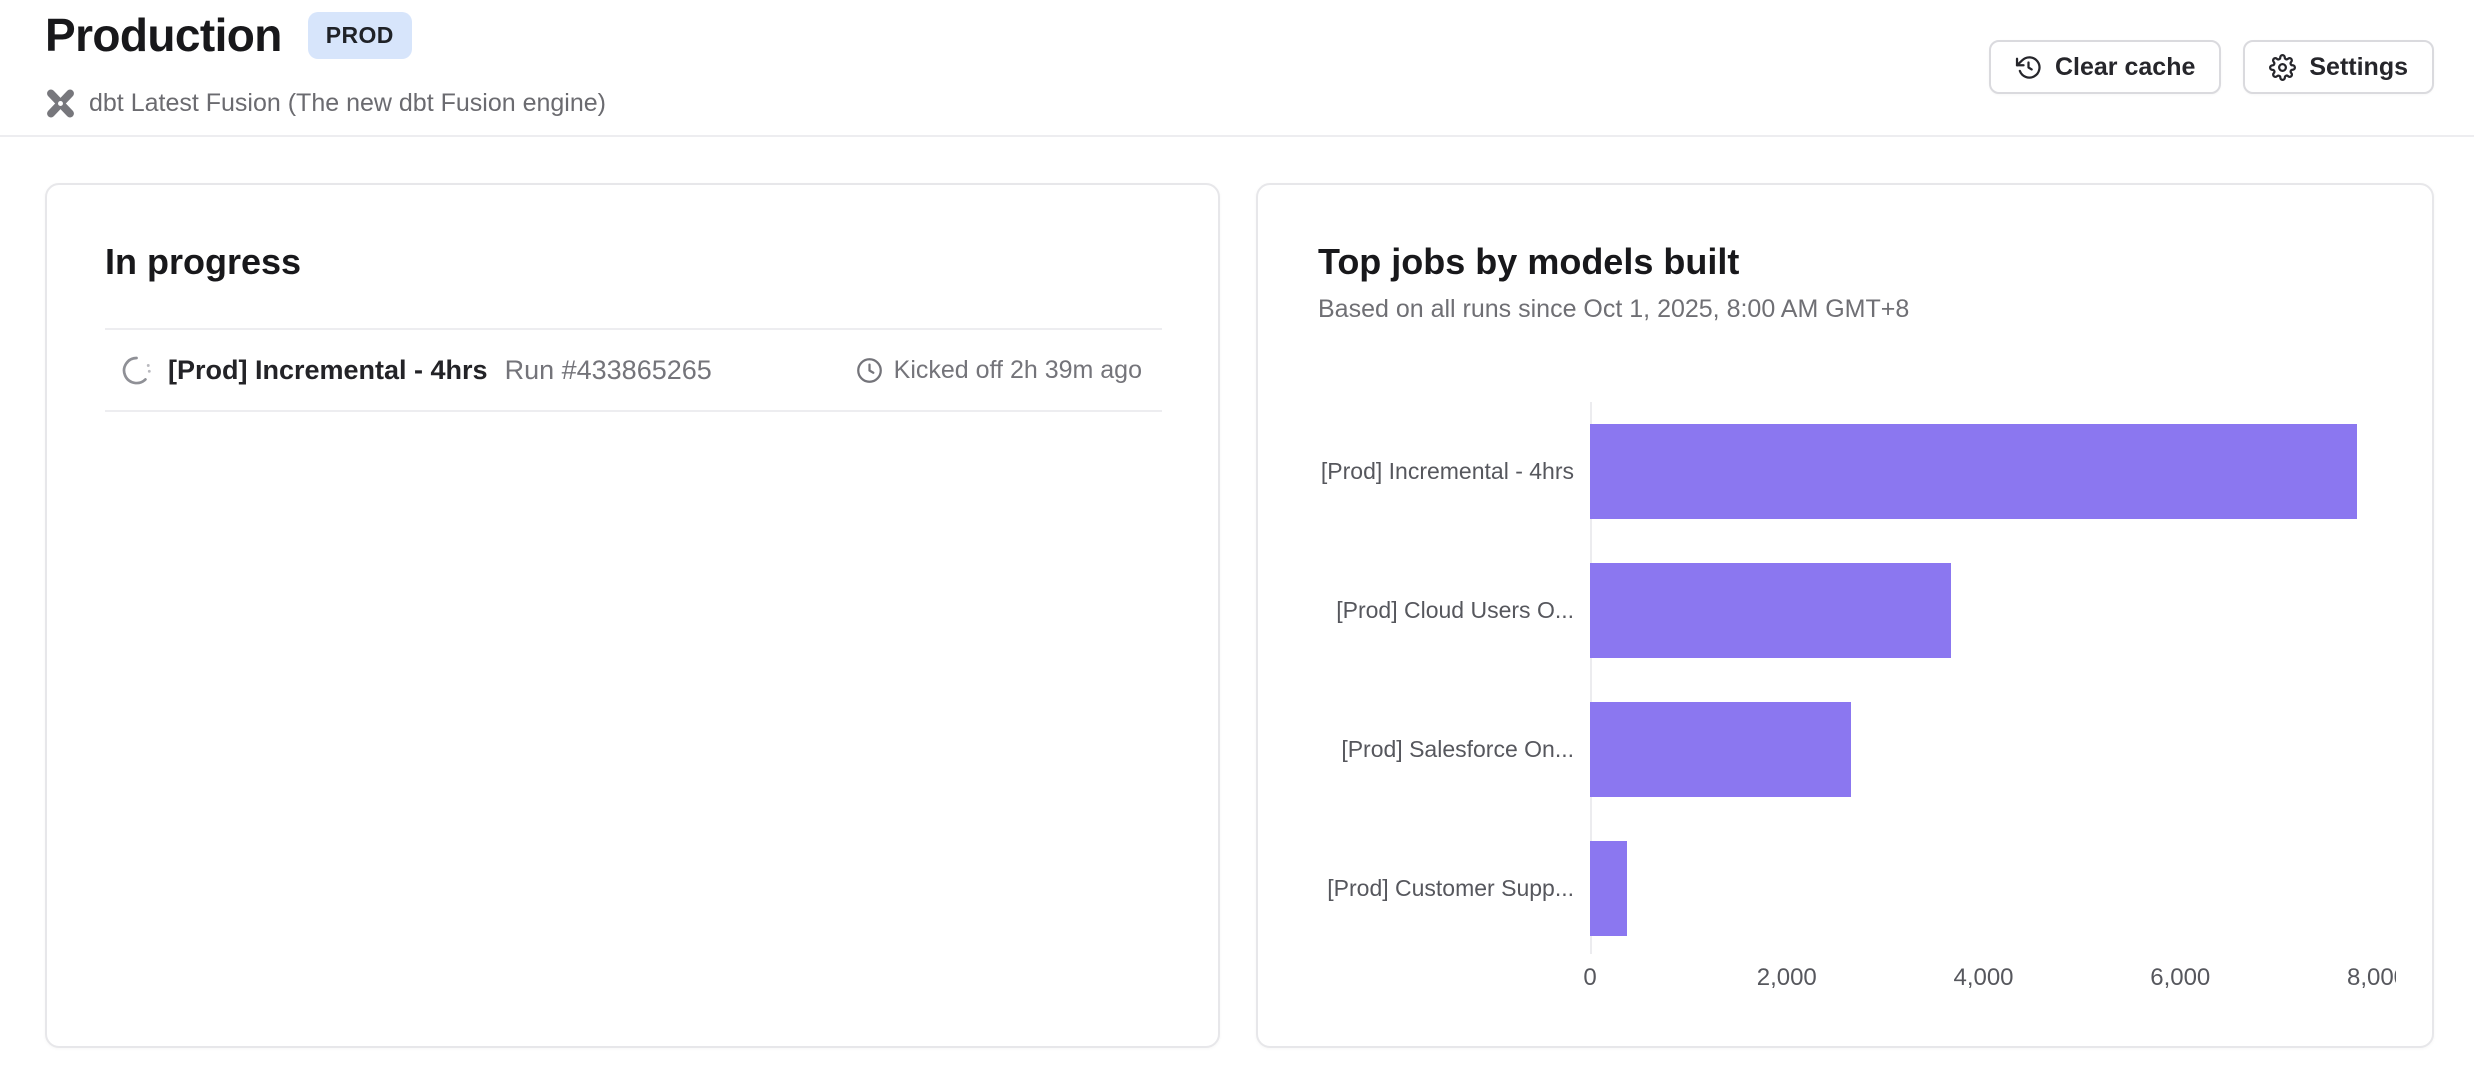 The height and width of the screenshot is (1092, 2474). I want to click on clear-cache-button: Clear cache, so click(2105, 67).